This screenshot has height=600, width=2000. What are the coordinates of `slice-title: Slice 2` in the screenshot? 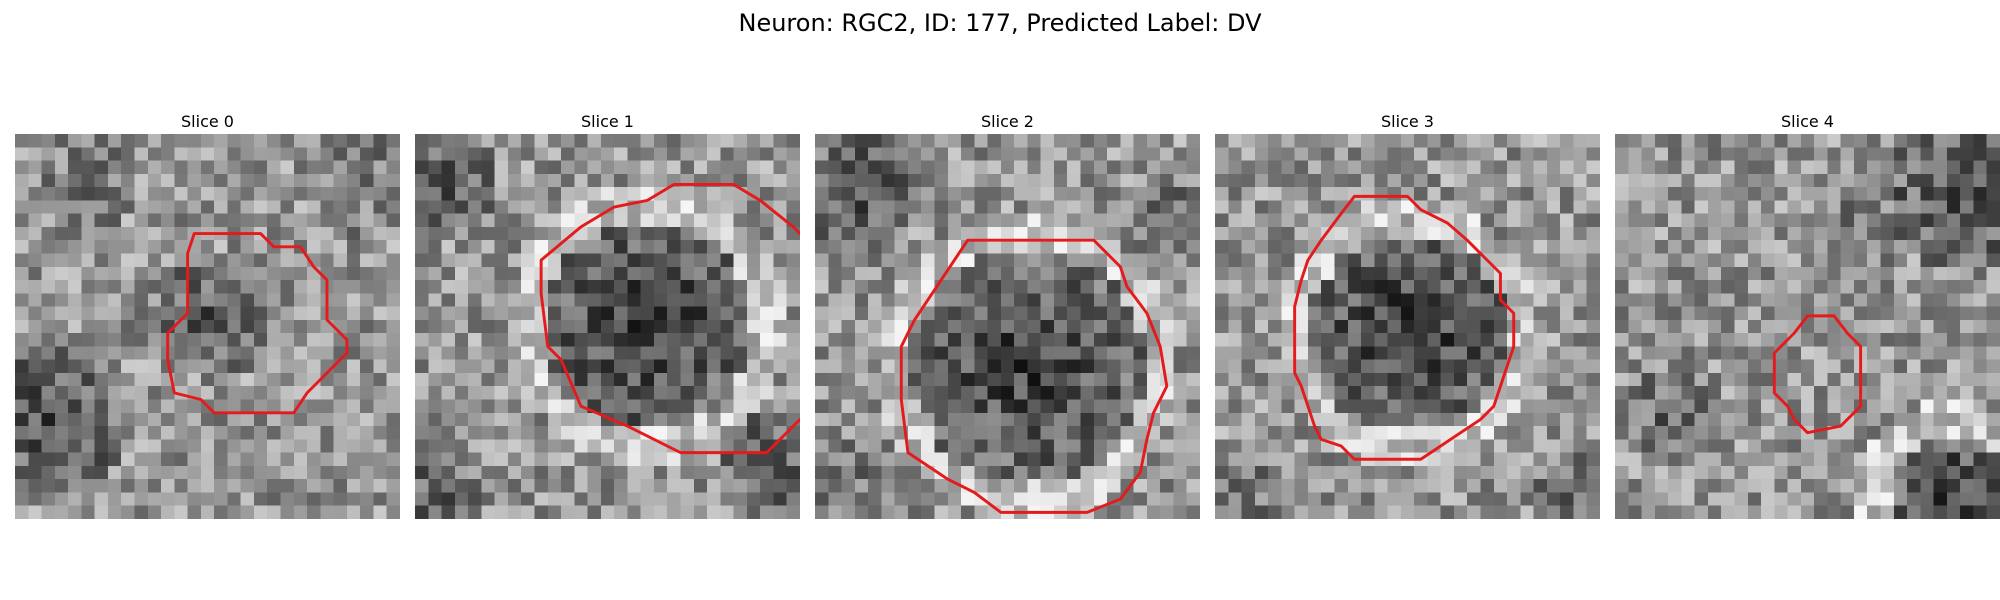 It's located at (1007, 121).